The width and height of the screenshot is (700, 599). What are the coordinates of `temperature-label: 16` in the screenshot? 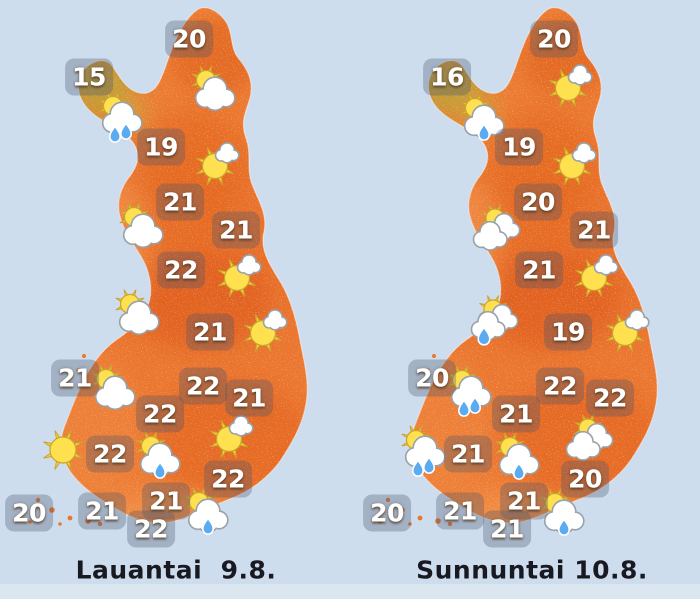 It's located at (447, 77).